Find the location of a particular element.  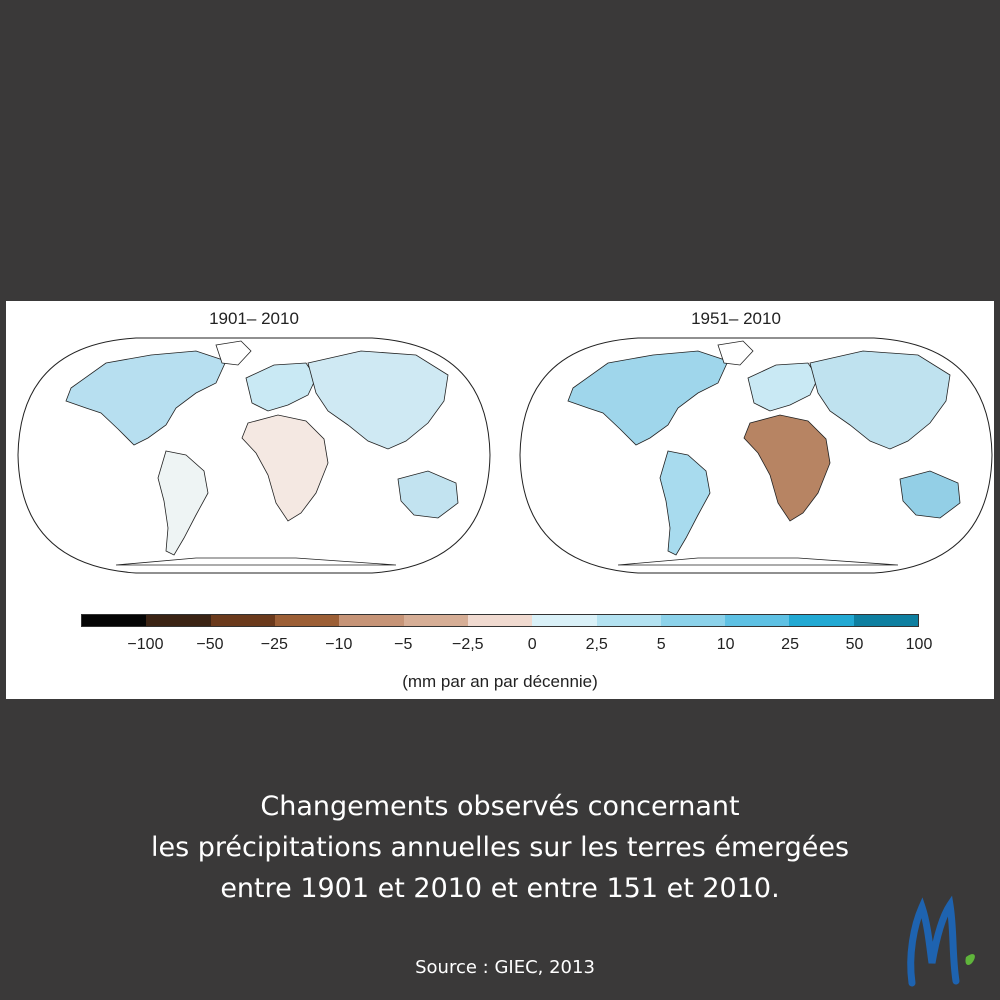

legend-tick-label: 5 is located at coordinates (661, 644).